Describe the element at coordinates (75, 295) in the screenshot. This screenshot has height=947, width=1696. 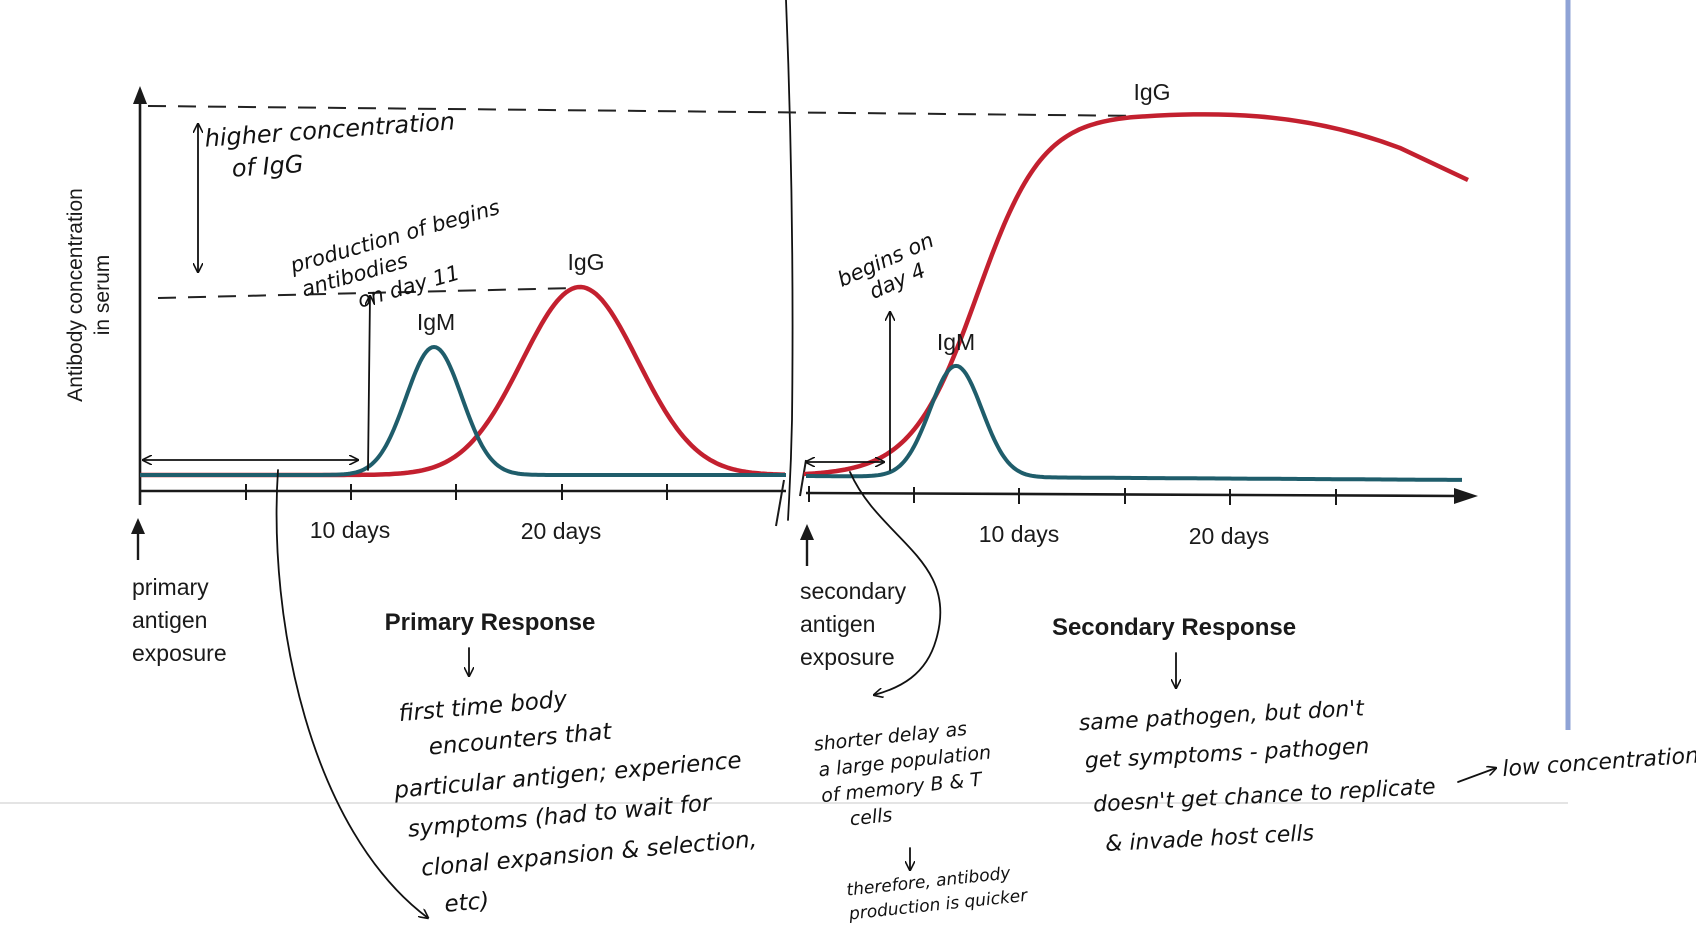
I see `y-axis-label-line1: Antibody concentration` at that location.